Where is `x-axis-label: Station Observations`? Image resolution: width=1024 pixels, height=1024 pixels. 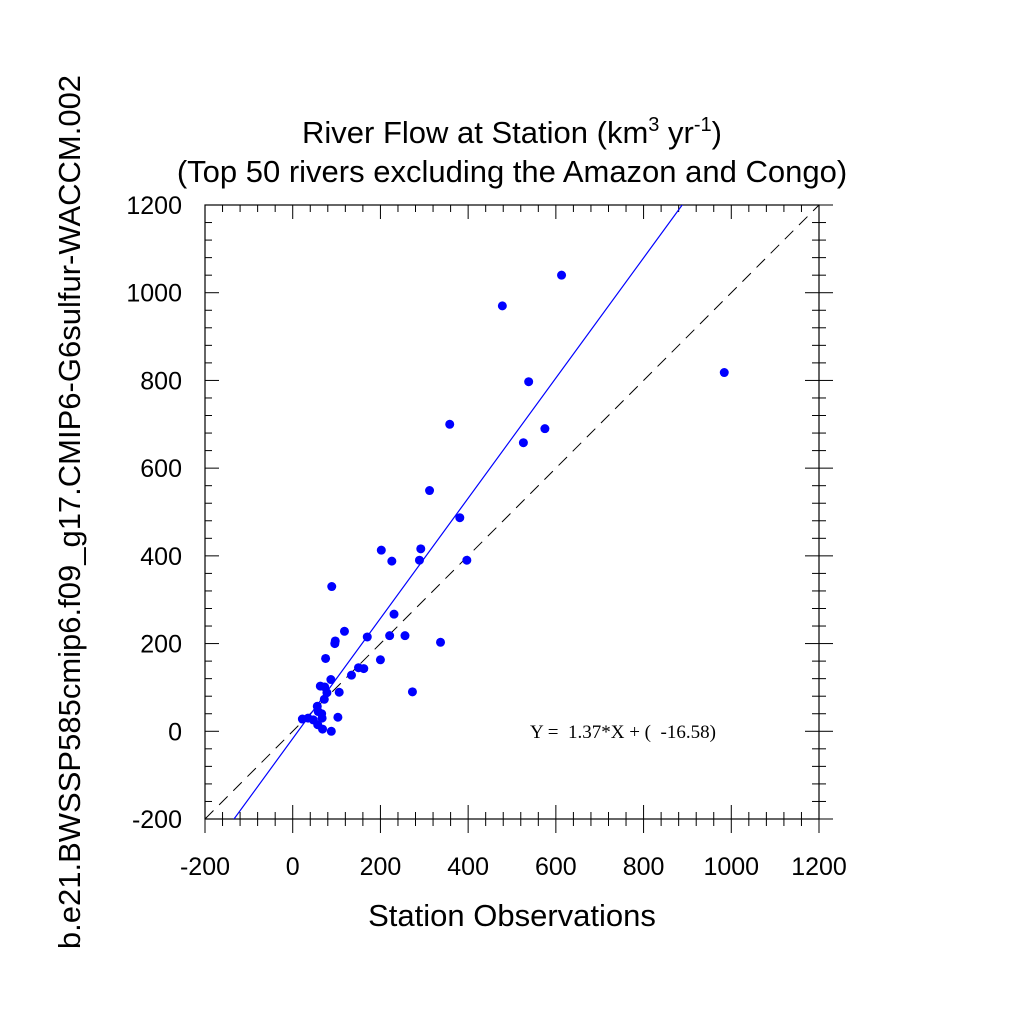
x-axis-label: Station Observations is located at coordinates (512, 915).